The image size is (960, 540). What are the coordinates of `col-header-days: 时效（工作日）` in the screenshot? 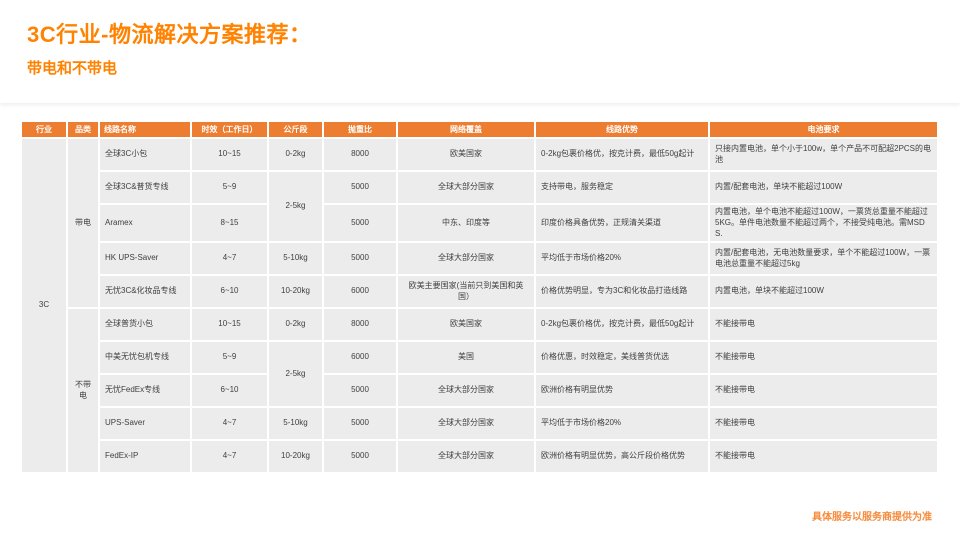 It's located at (229, 129).